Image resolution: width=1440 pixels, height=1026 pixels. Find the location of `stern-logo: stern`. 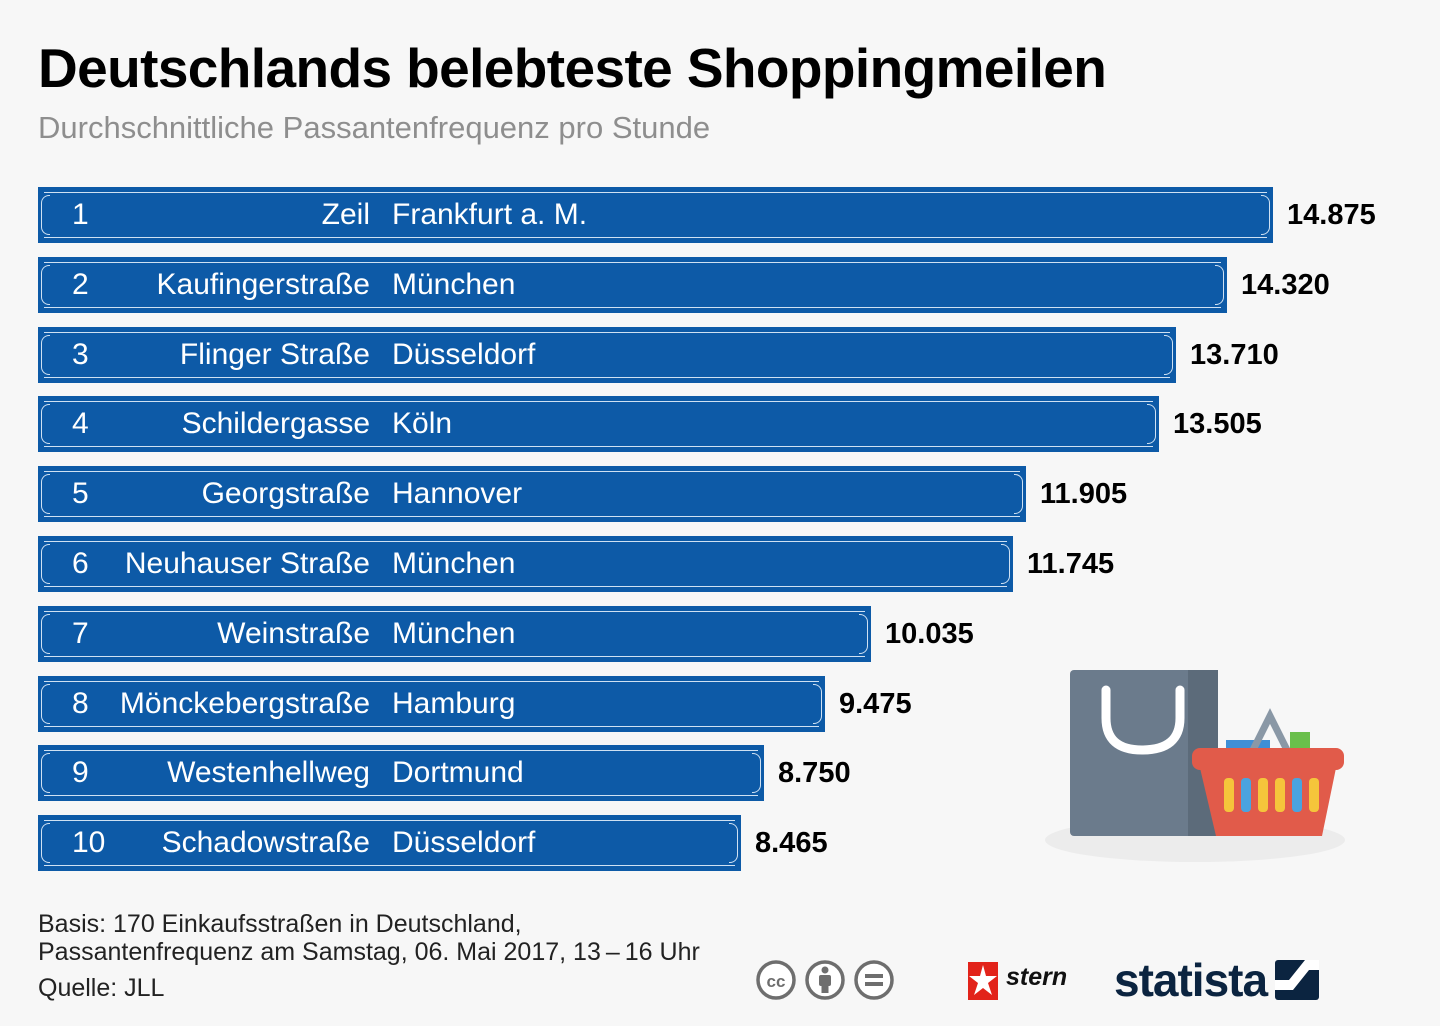

stern-logo: stern is located at coordinates (1023, 980).